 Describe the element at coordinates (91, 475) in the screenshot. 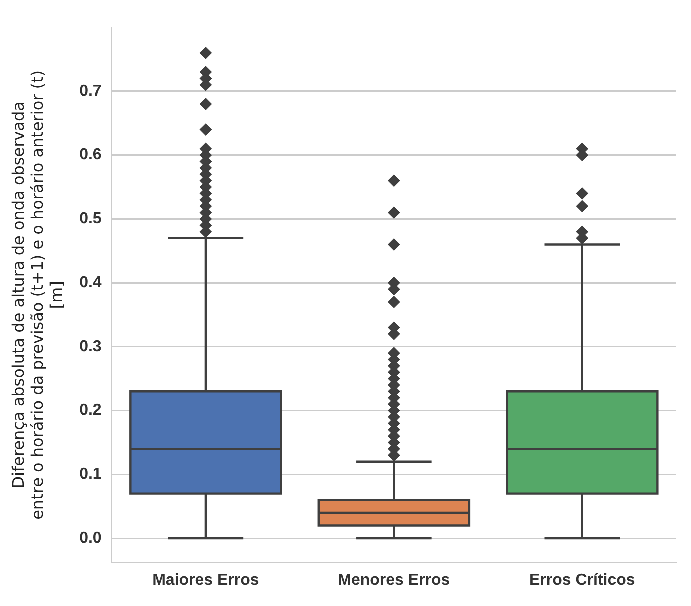

I see `y-tick-label: 0.1` at that location.